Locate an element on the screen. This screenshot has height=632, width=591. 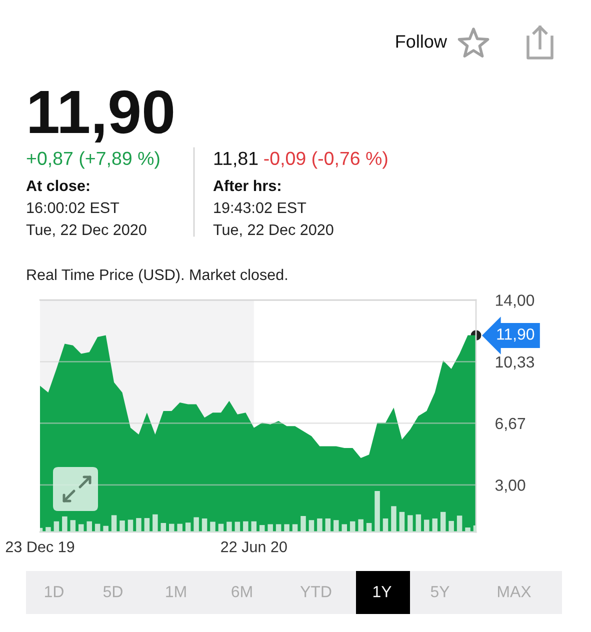
text: 1Y is located at coordinates (382, 592).